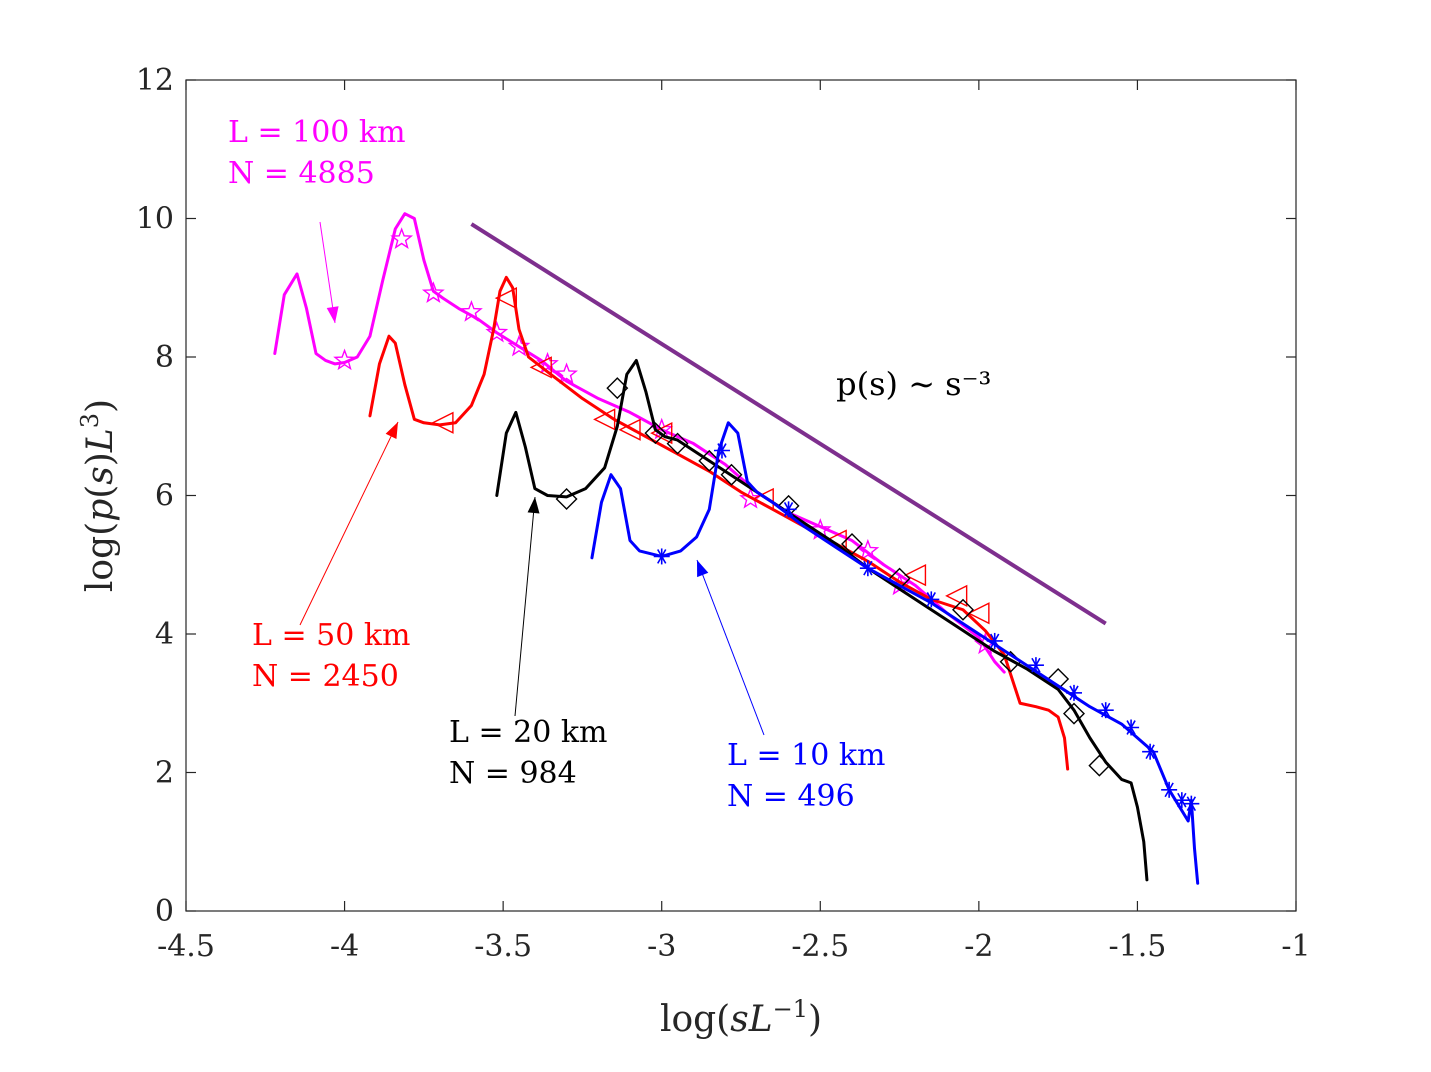  What do you see at coordinates (978, 946) in the screenshot?
I see `x-tick-label: -2` at bounding box center [978, 946].